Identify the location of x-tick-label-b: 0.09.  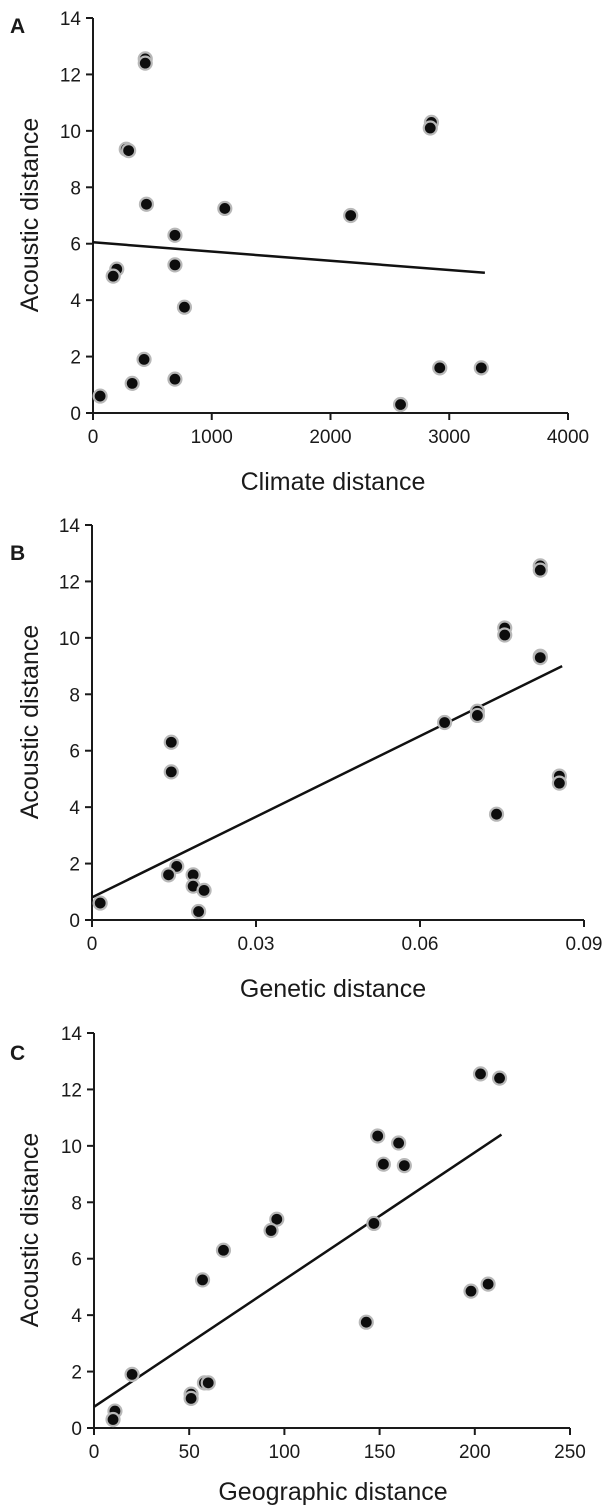
(584, 944).